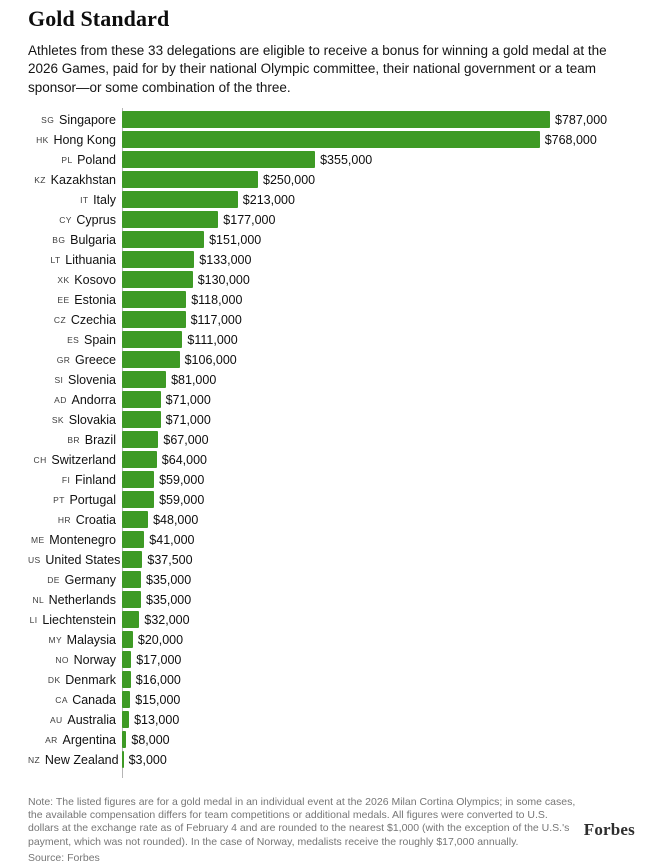 This screenshot has width=649, height=864. I want to click on country-label: PT Portugal, so click(75, 500).